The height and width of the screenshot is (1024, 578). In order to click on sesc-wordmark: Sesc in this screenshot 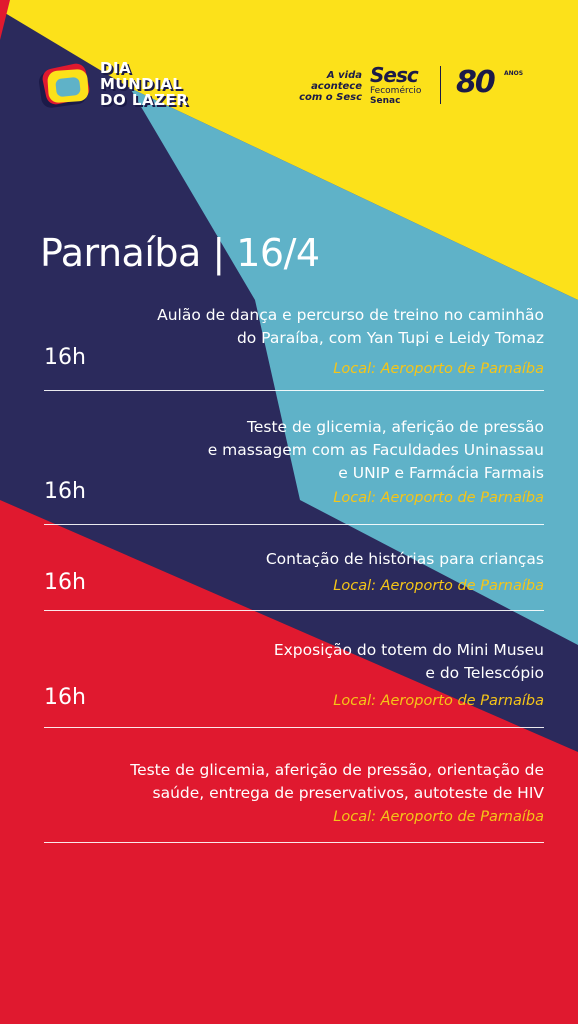, I will do `click(394, 75)`.